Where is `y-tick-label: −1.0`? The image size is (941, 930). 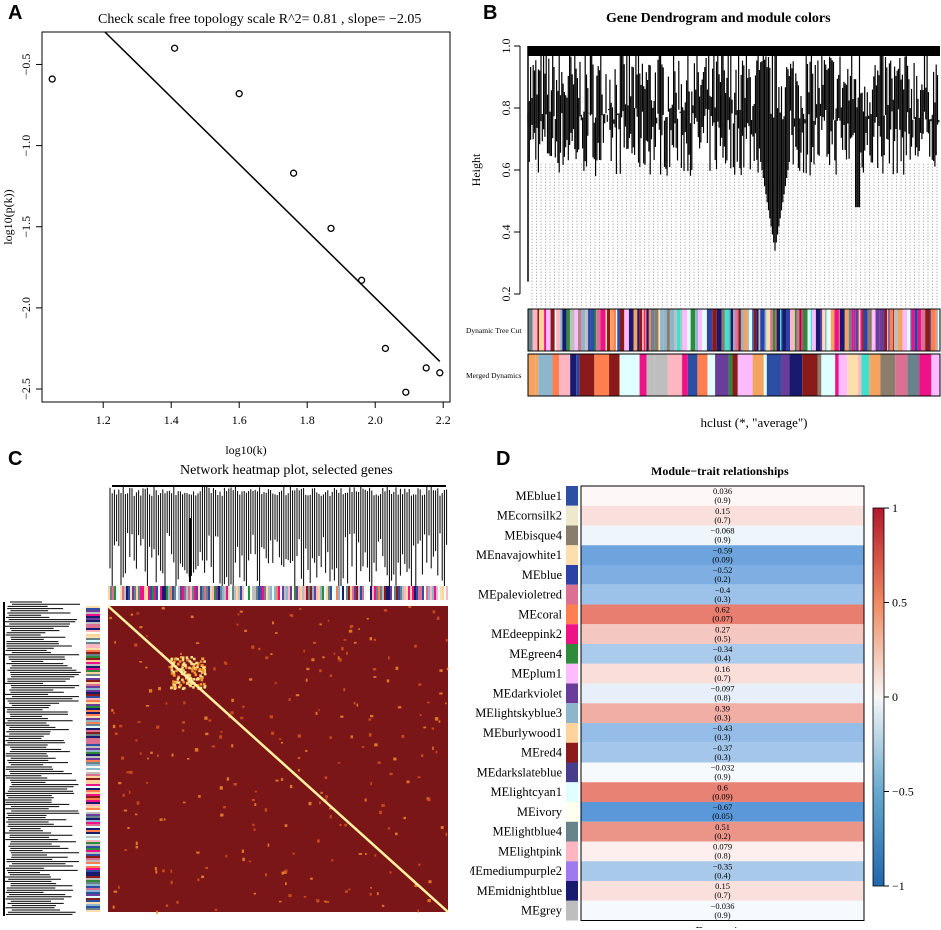 y-tick-label: −1.0 is located at coordinates (26, 146).